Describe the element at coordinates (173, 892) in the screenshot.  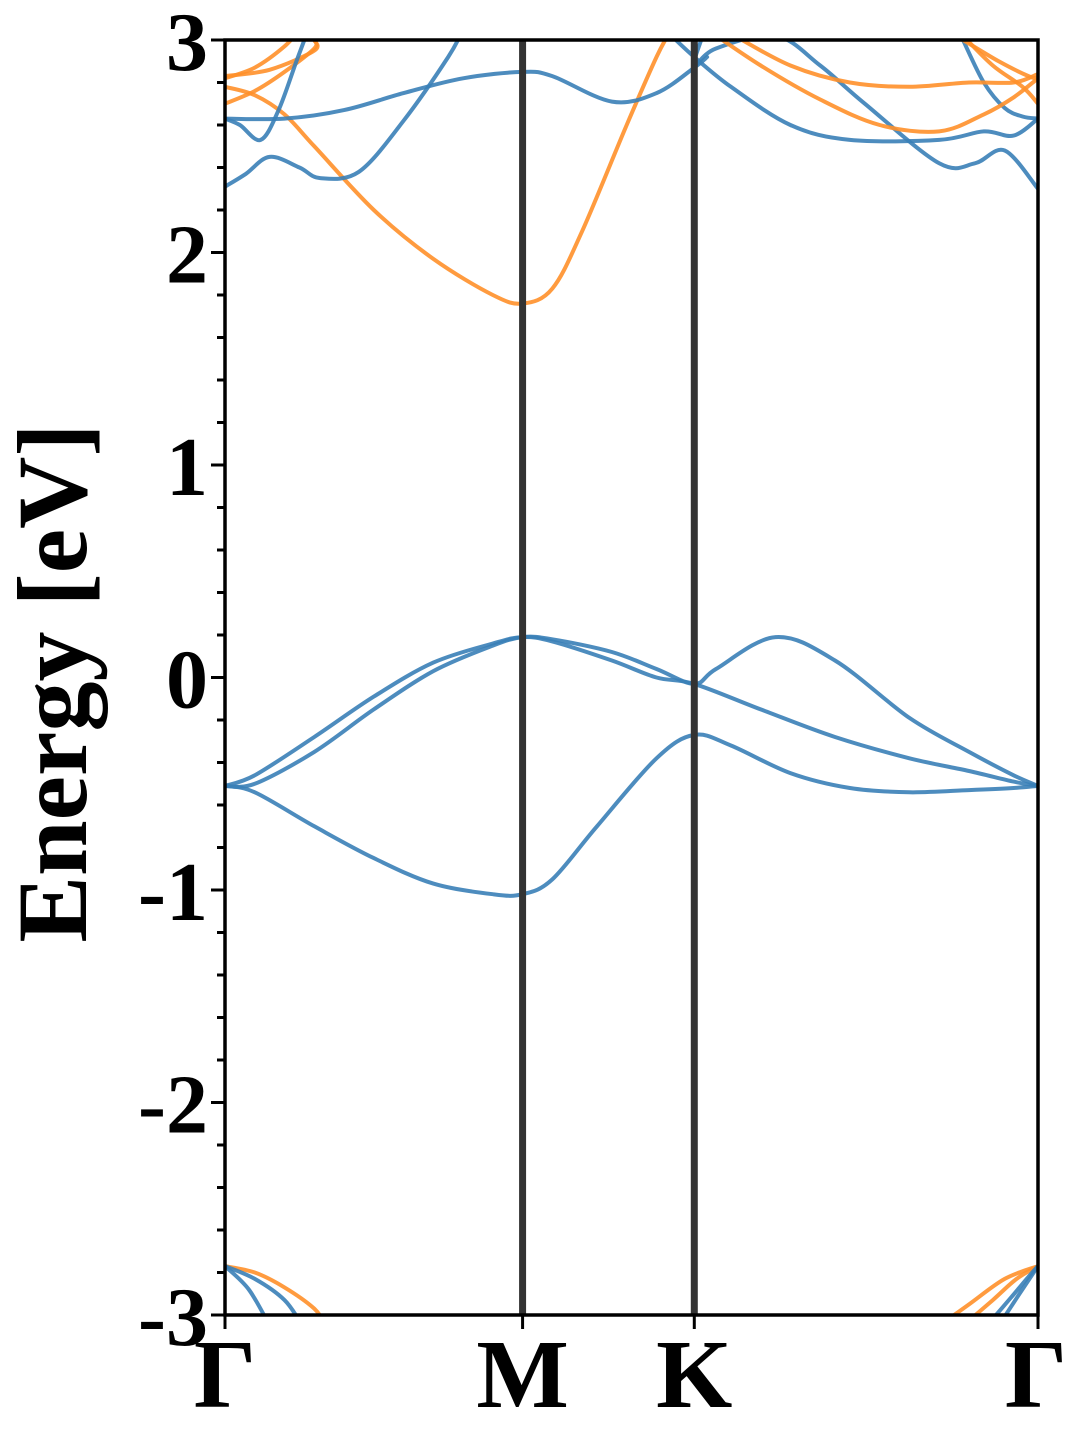
I see `y-tick-label: -1` at that location.